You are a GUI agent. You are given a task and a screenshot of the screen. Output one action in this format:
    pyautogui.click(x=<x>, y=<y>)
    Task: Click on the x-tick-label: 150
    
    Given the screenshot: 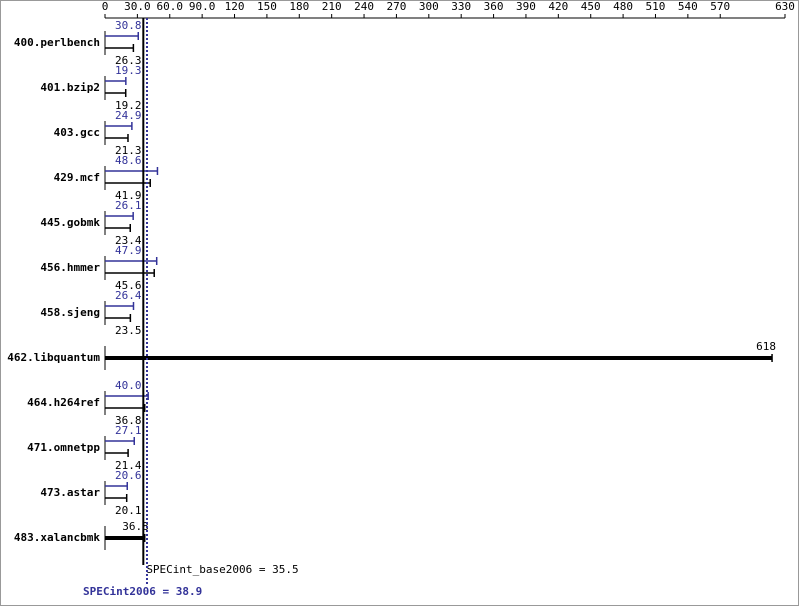 What is the action you would take?
    pyautogui.click(x=267, y=6)
    